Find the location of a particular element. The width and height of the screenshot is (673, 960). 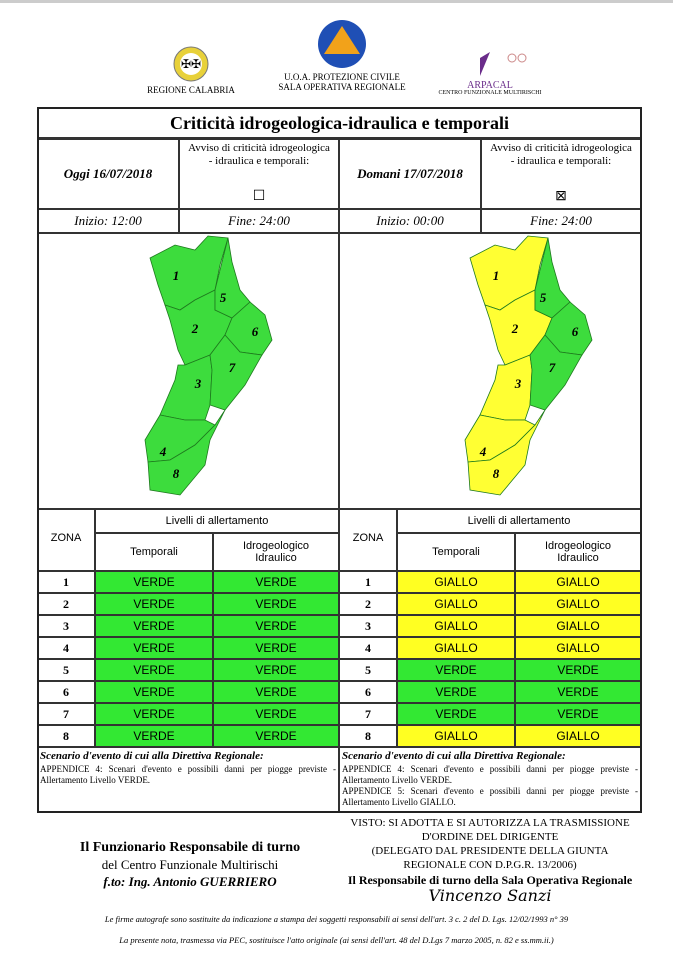

footer-left: Il Funzionario Responsabile di turno is located at coordinates (190, 847).